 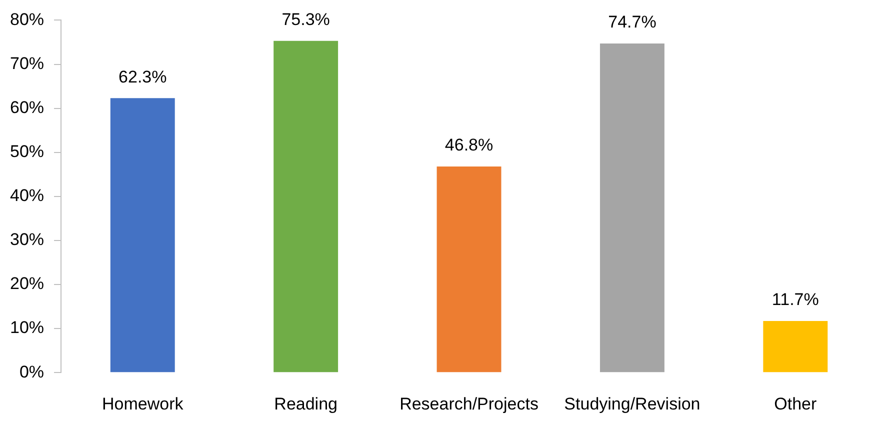 What do you see at coordinates (795, 404) in the screenshot?
I see `x-tick-label: Other` at bounding box center [795, 404].